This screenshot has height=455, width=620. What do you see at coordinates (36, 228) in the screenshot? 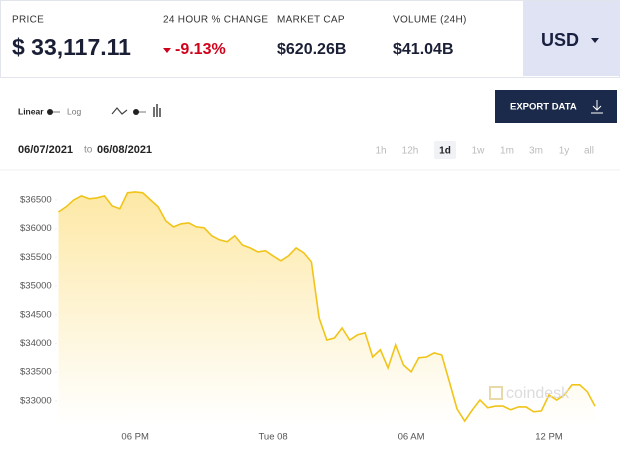
I see `y-tick-label: $36000` at bounding box center [36, 228].